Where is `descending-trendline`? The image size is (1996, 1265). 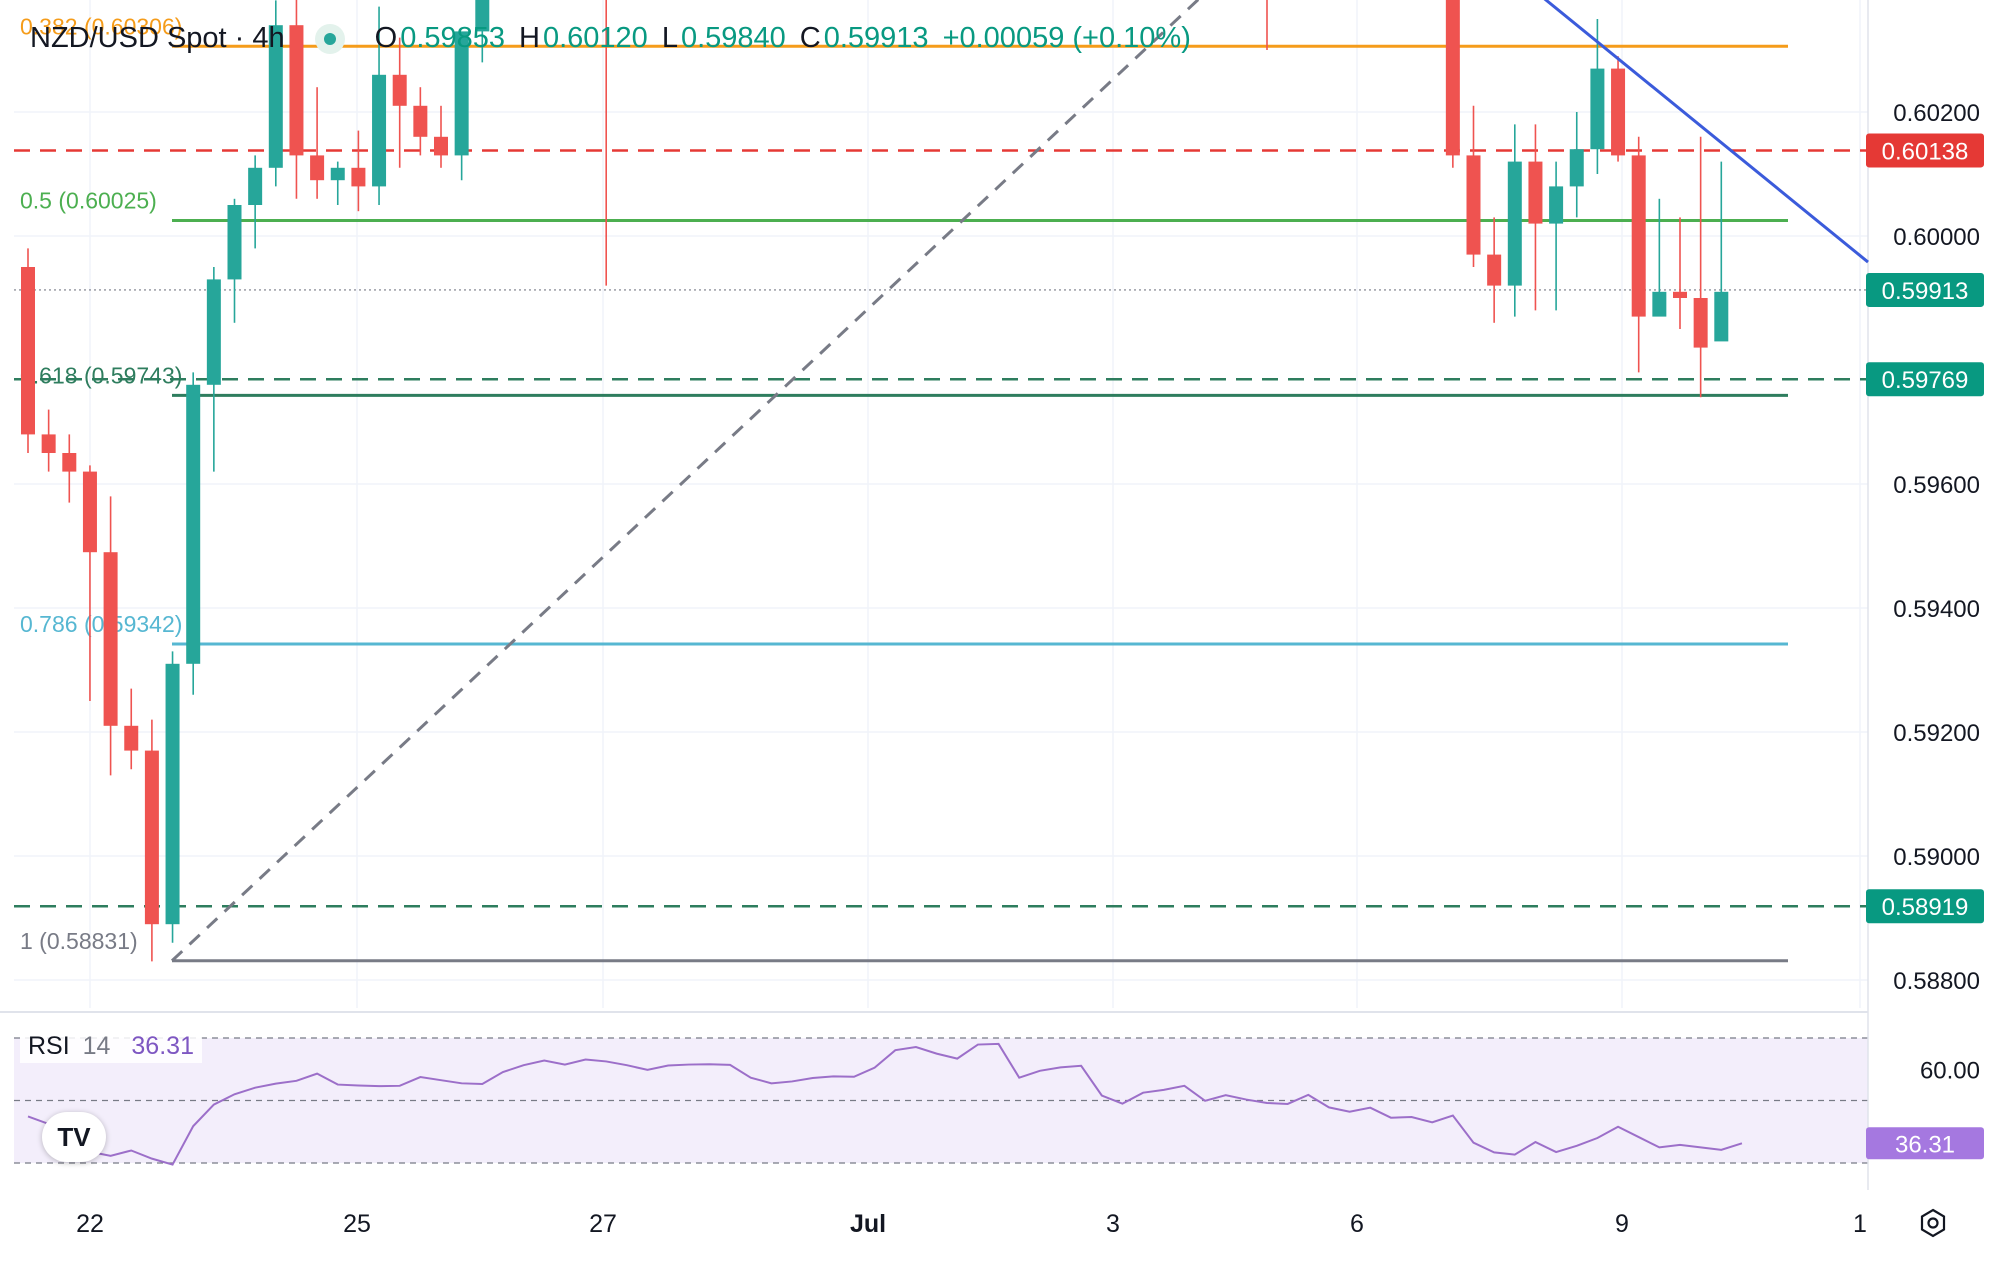 descending-trendline is located at coordinates (1706, 132).